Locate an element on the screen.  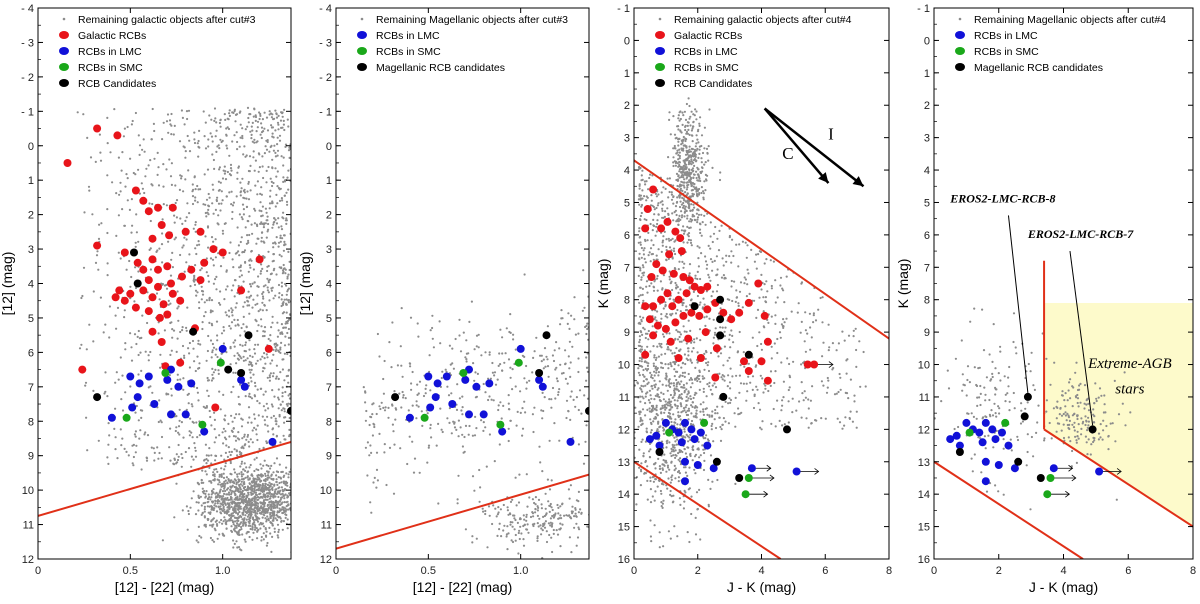
x-tick-label: 1.0 is located at coordinates (222, 571).